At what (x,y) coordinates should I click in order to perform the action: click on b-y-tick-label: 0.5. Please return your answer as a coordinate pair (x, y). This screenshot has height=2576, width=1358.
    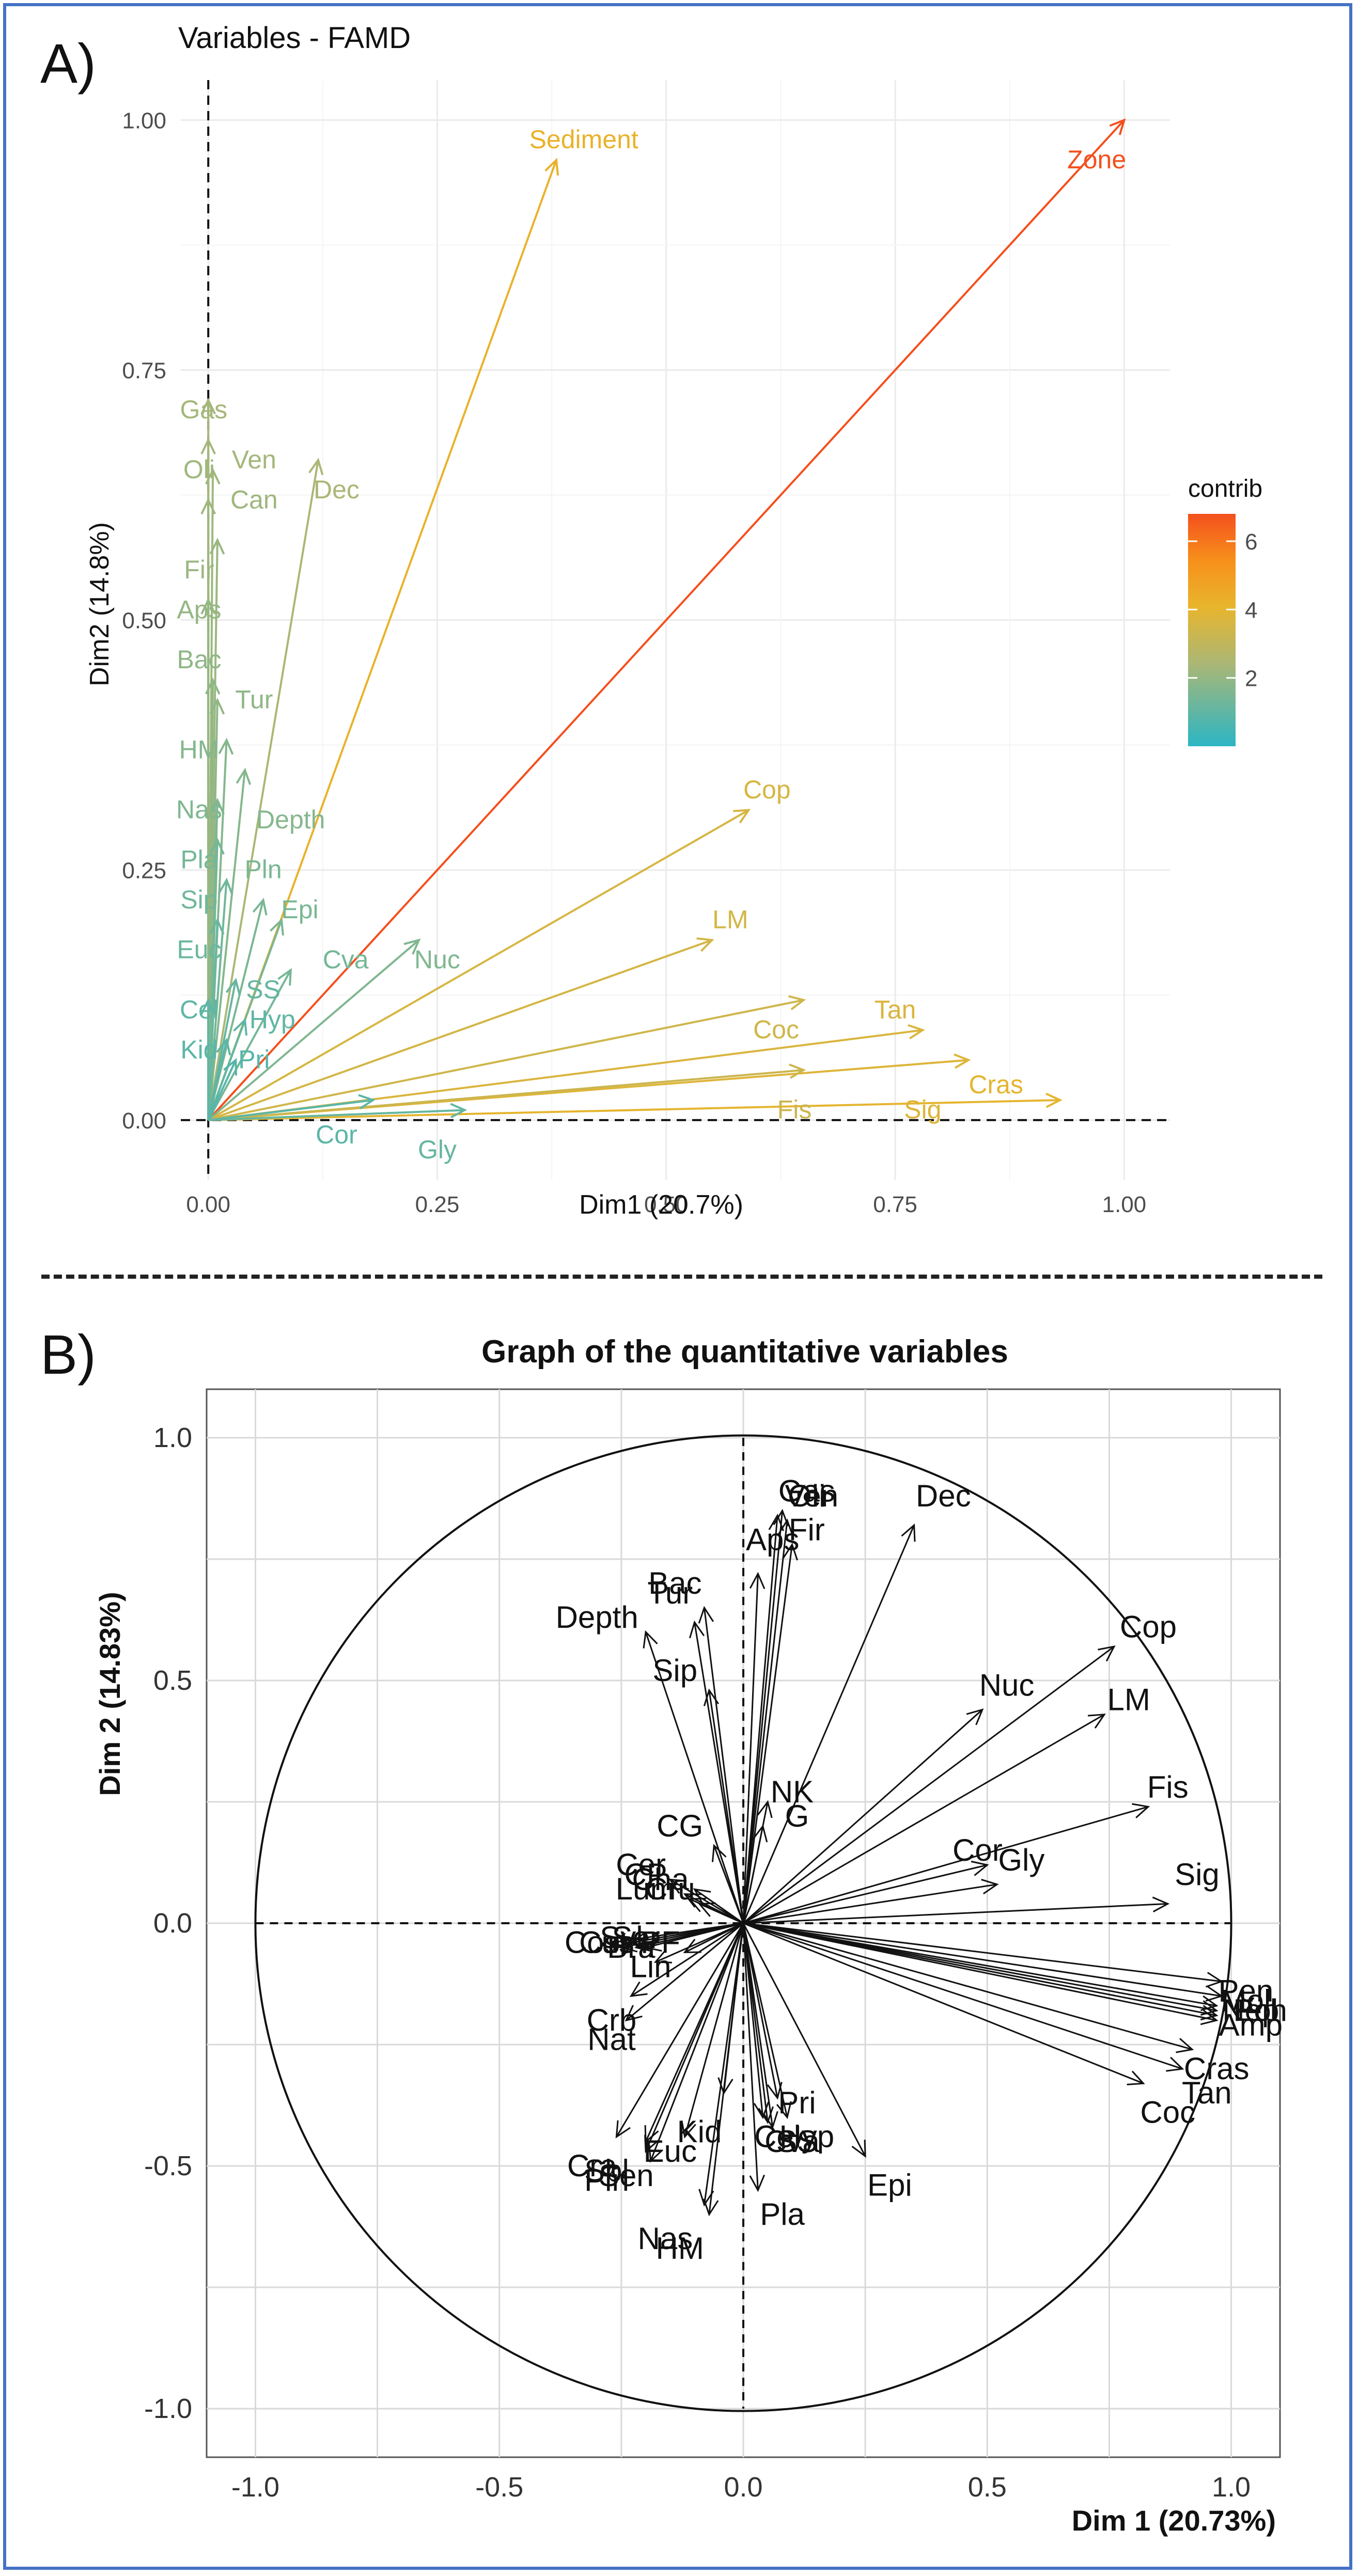
    Looking at the image, I should click on (173, 1681).